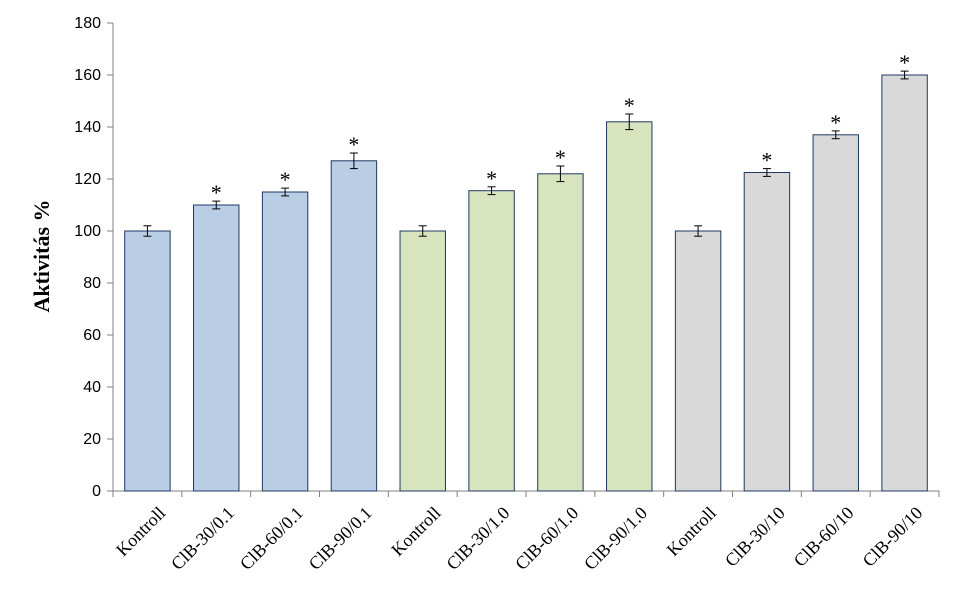  What do you see at coordinates (546, 538) in the screenshot?
I see `x-category-label: ClB-60/1.0` at bounding box center [546, 538].